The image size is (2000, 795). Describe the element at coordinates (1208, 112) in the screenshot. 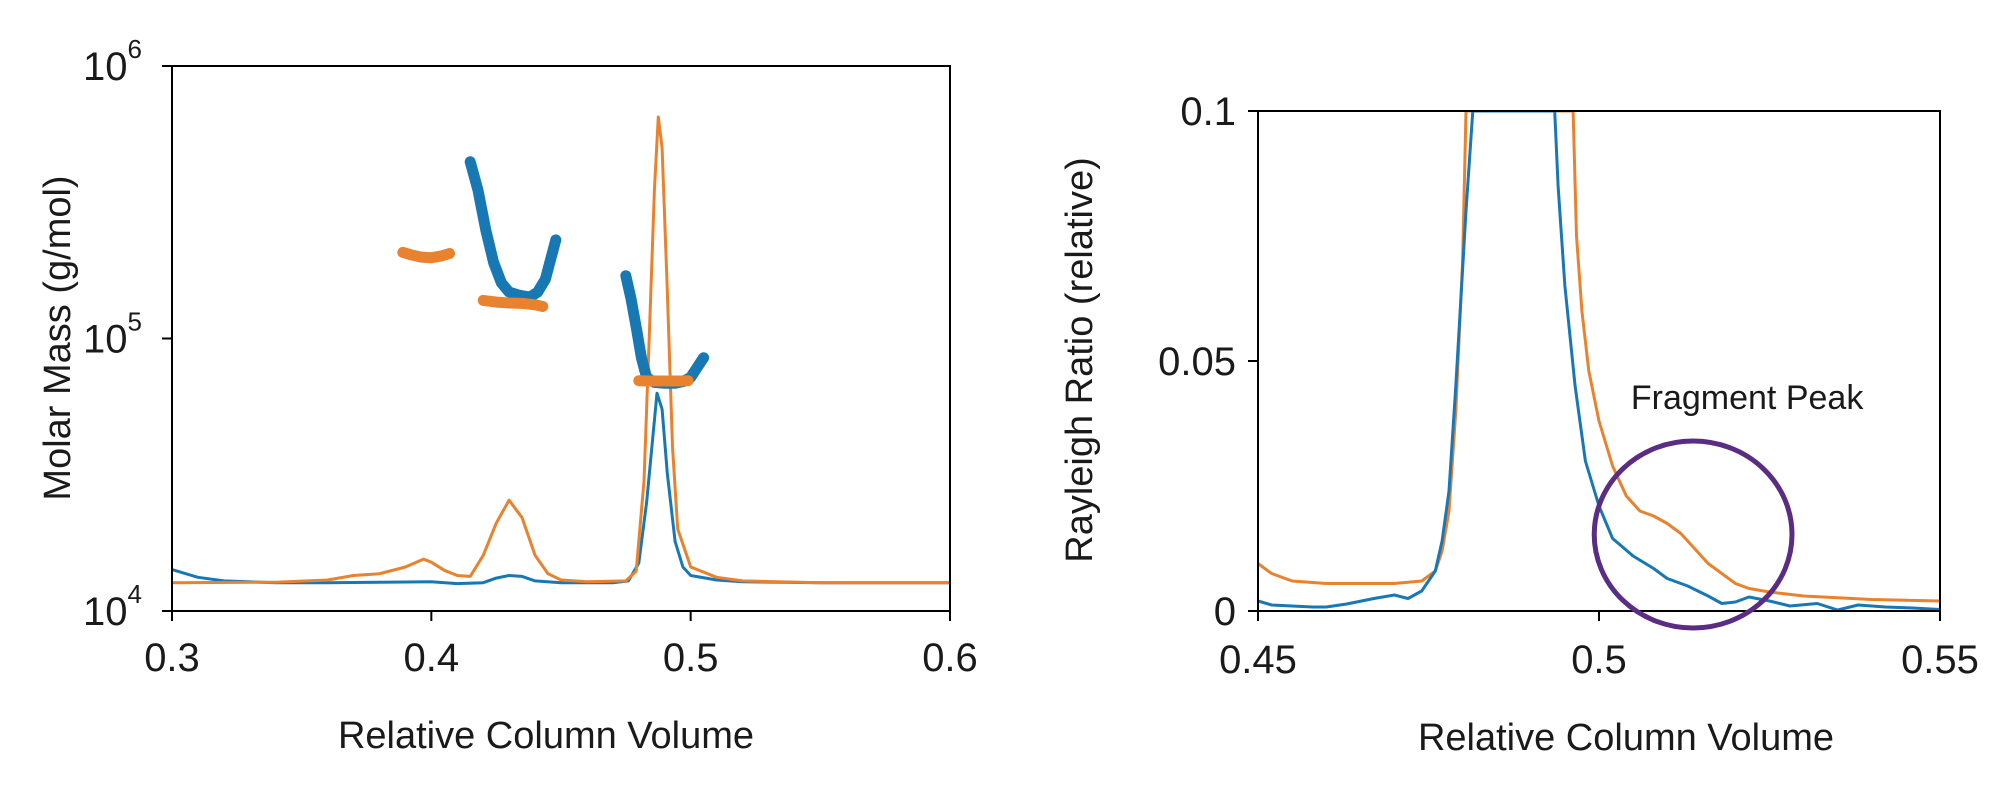

I see `right-y-tick-label: 0.1` at that location.